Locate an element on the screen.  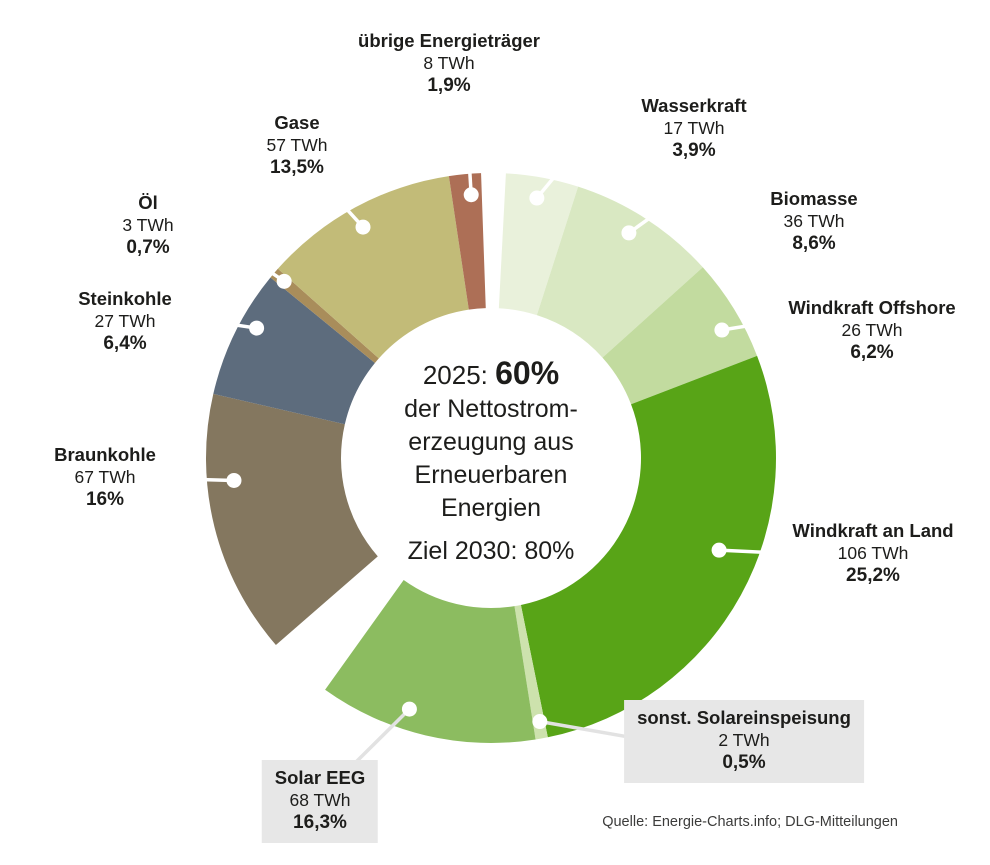
center-share-value: 60% is located at coordinates (527, 373).